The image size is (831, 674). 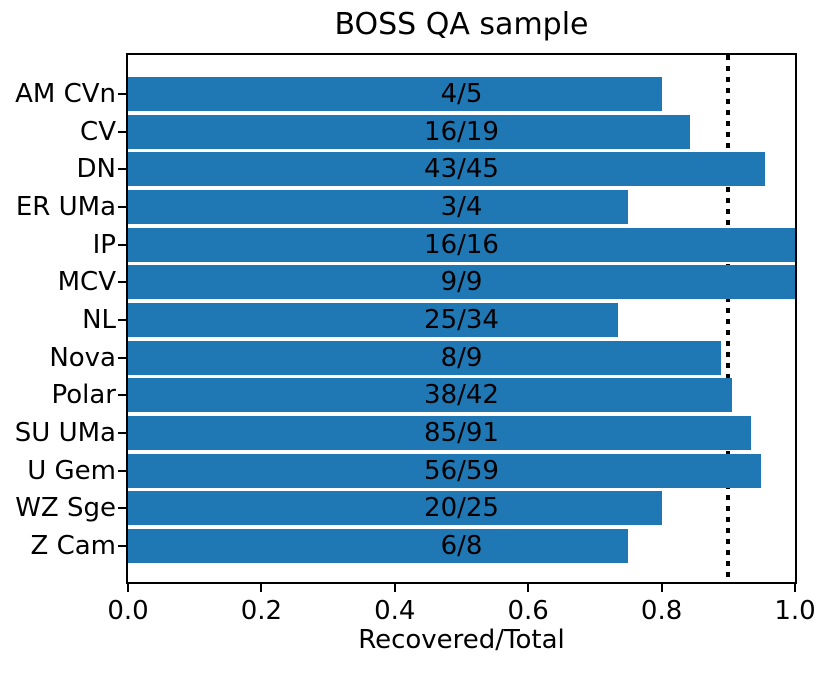 What do you see at coordinates (65, 508) in the screenshot?
I see `y-tick-label: WZ Sge` at bounding box center [65, 508].